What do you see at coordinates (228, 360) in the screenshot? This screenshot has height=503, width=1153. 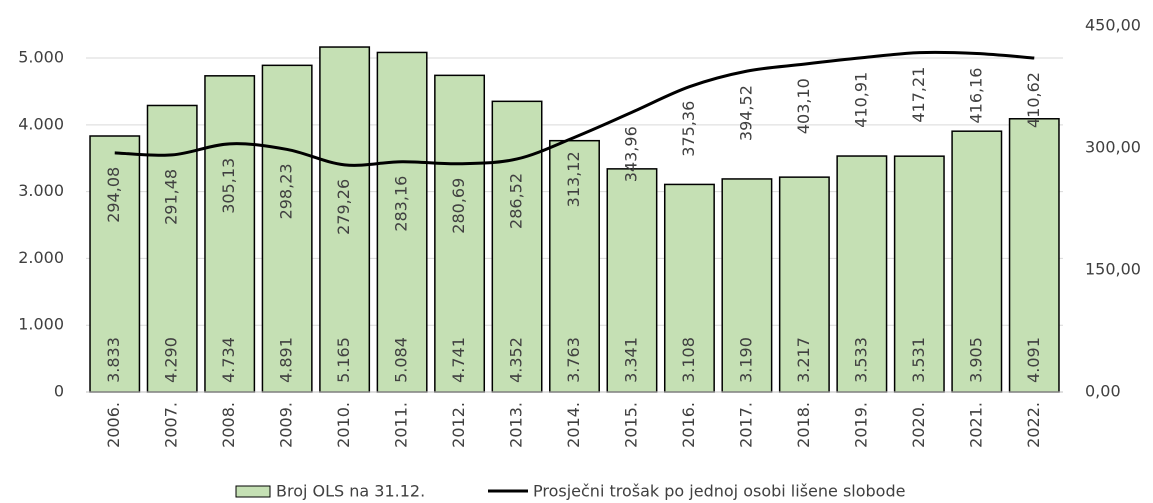 I see `bar-value-label: 4.734` at bounding box center [228, 360].